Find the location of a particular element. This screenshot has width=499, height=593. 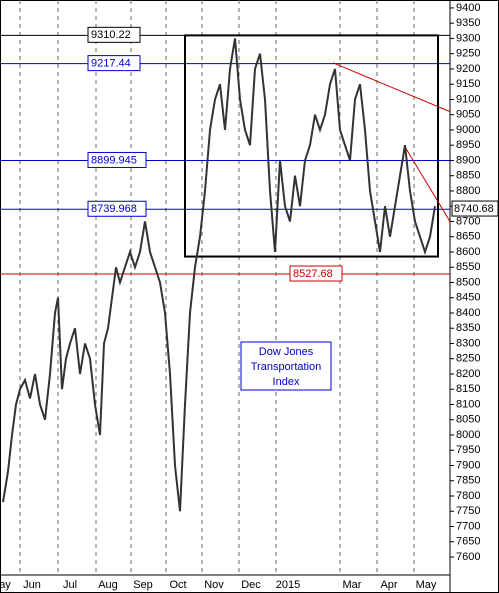

level-label: 9217.44 is located at coordinates (111, 64).